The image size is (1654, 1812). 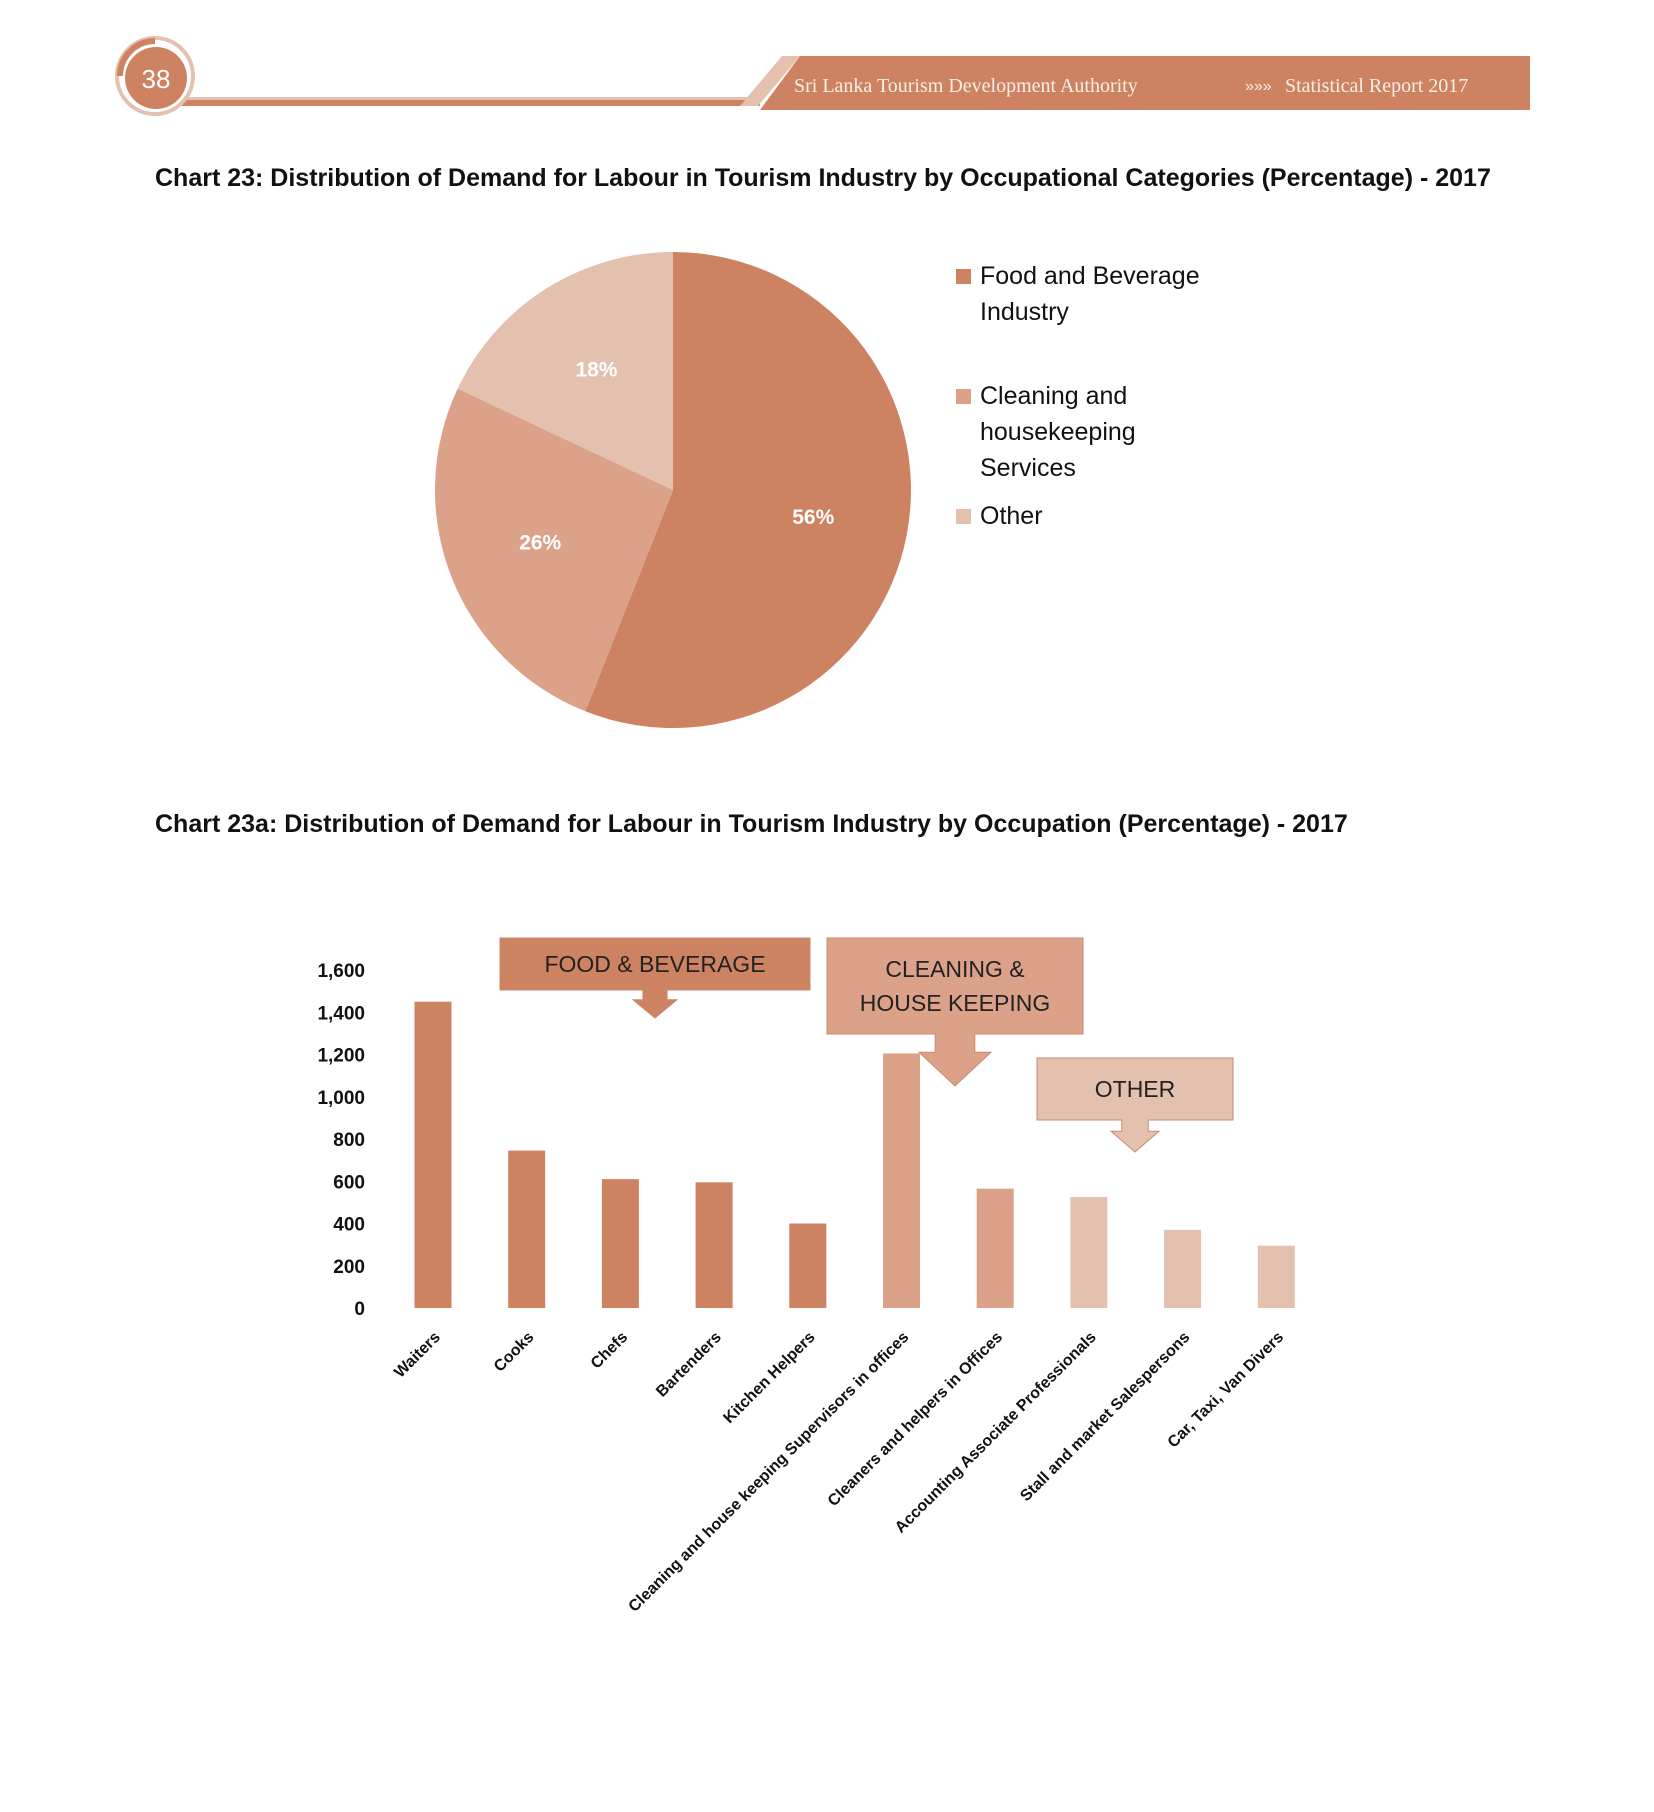 What do you see at coordinates (1145, 83) in the screenshot?
I see `header-banner` at bounding box center [1145, 83].